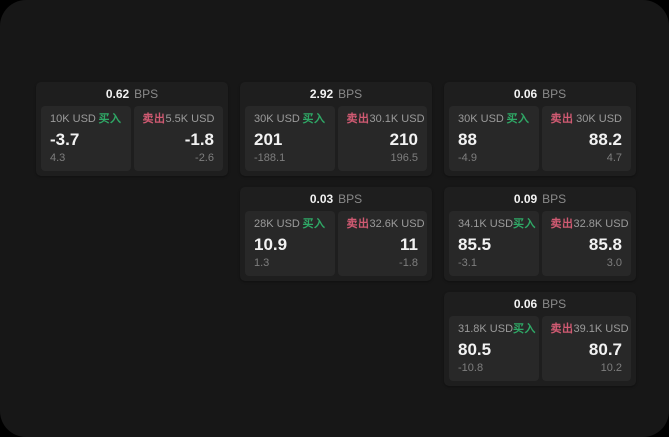 This screenshot has width=669, height=437. What do you see at coordinates (397, 224) in the screenshot?
I see `sell-size-label: 32.6K USD` at bounding box center [397, 224].